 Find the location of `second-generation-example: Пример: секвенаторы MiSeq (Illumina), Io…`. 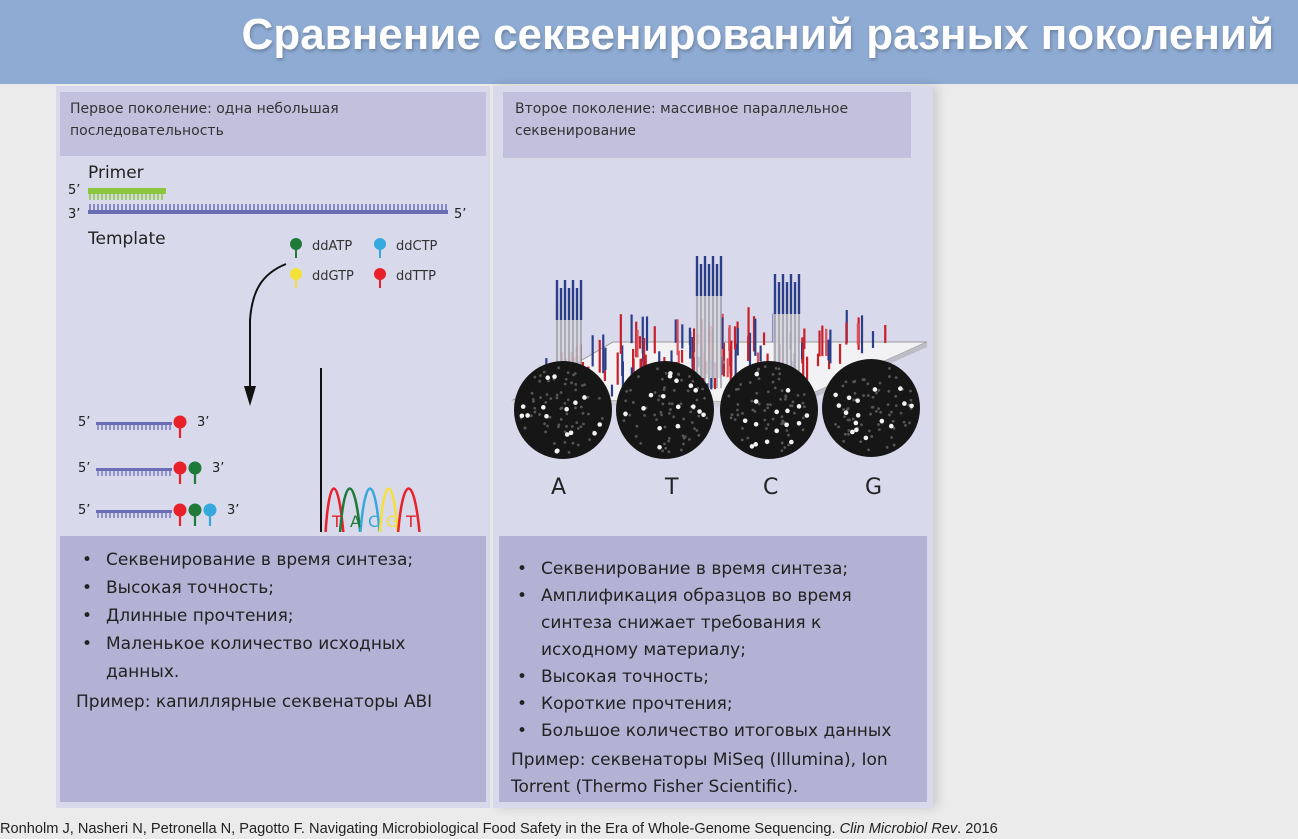

second-generation-example: Пример: секвенаторы MiSeq (Illumina), Io… is located at coordinates (699, 773).